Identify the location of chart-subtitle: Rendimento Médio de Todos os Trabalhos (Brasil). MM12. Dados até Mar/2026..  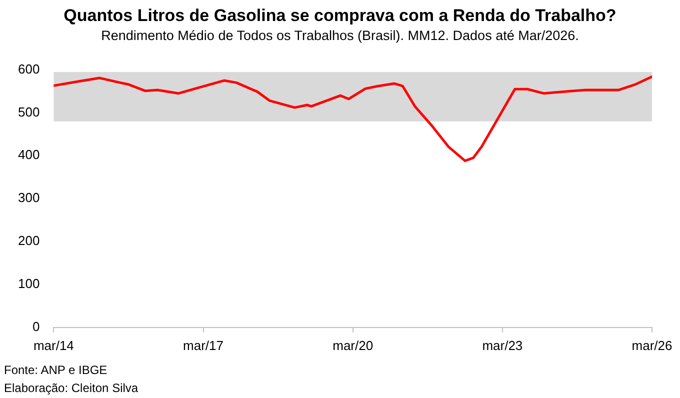
(340, 35).